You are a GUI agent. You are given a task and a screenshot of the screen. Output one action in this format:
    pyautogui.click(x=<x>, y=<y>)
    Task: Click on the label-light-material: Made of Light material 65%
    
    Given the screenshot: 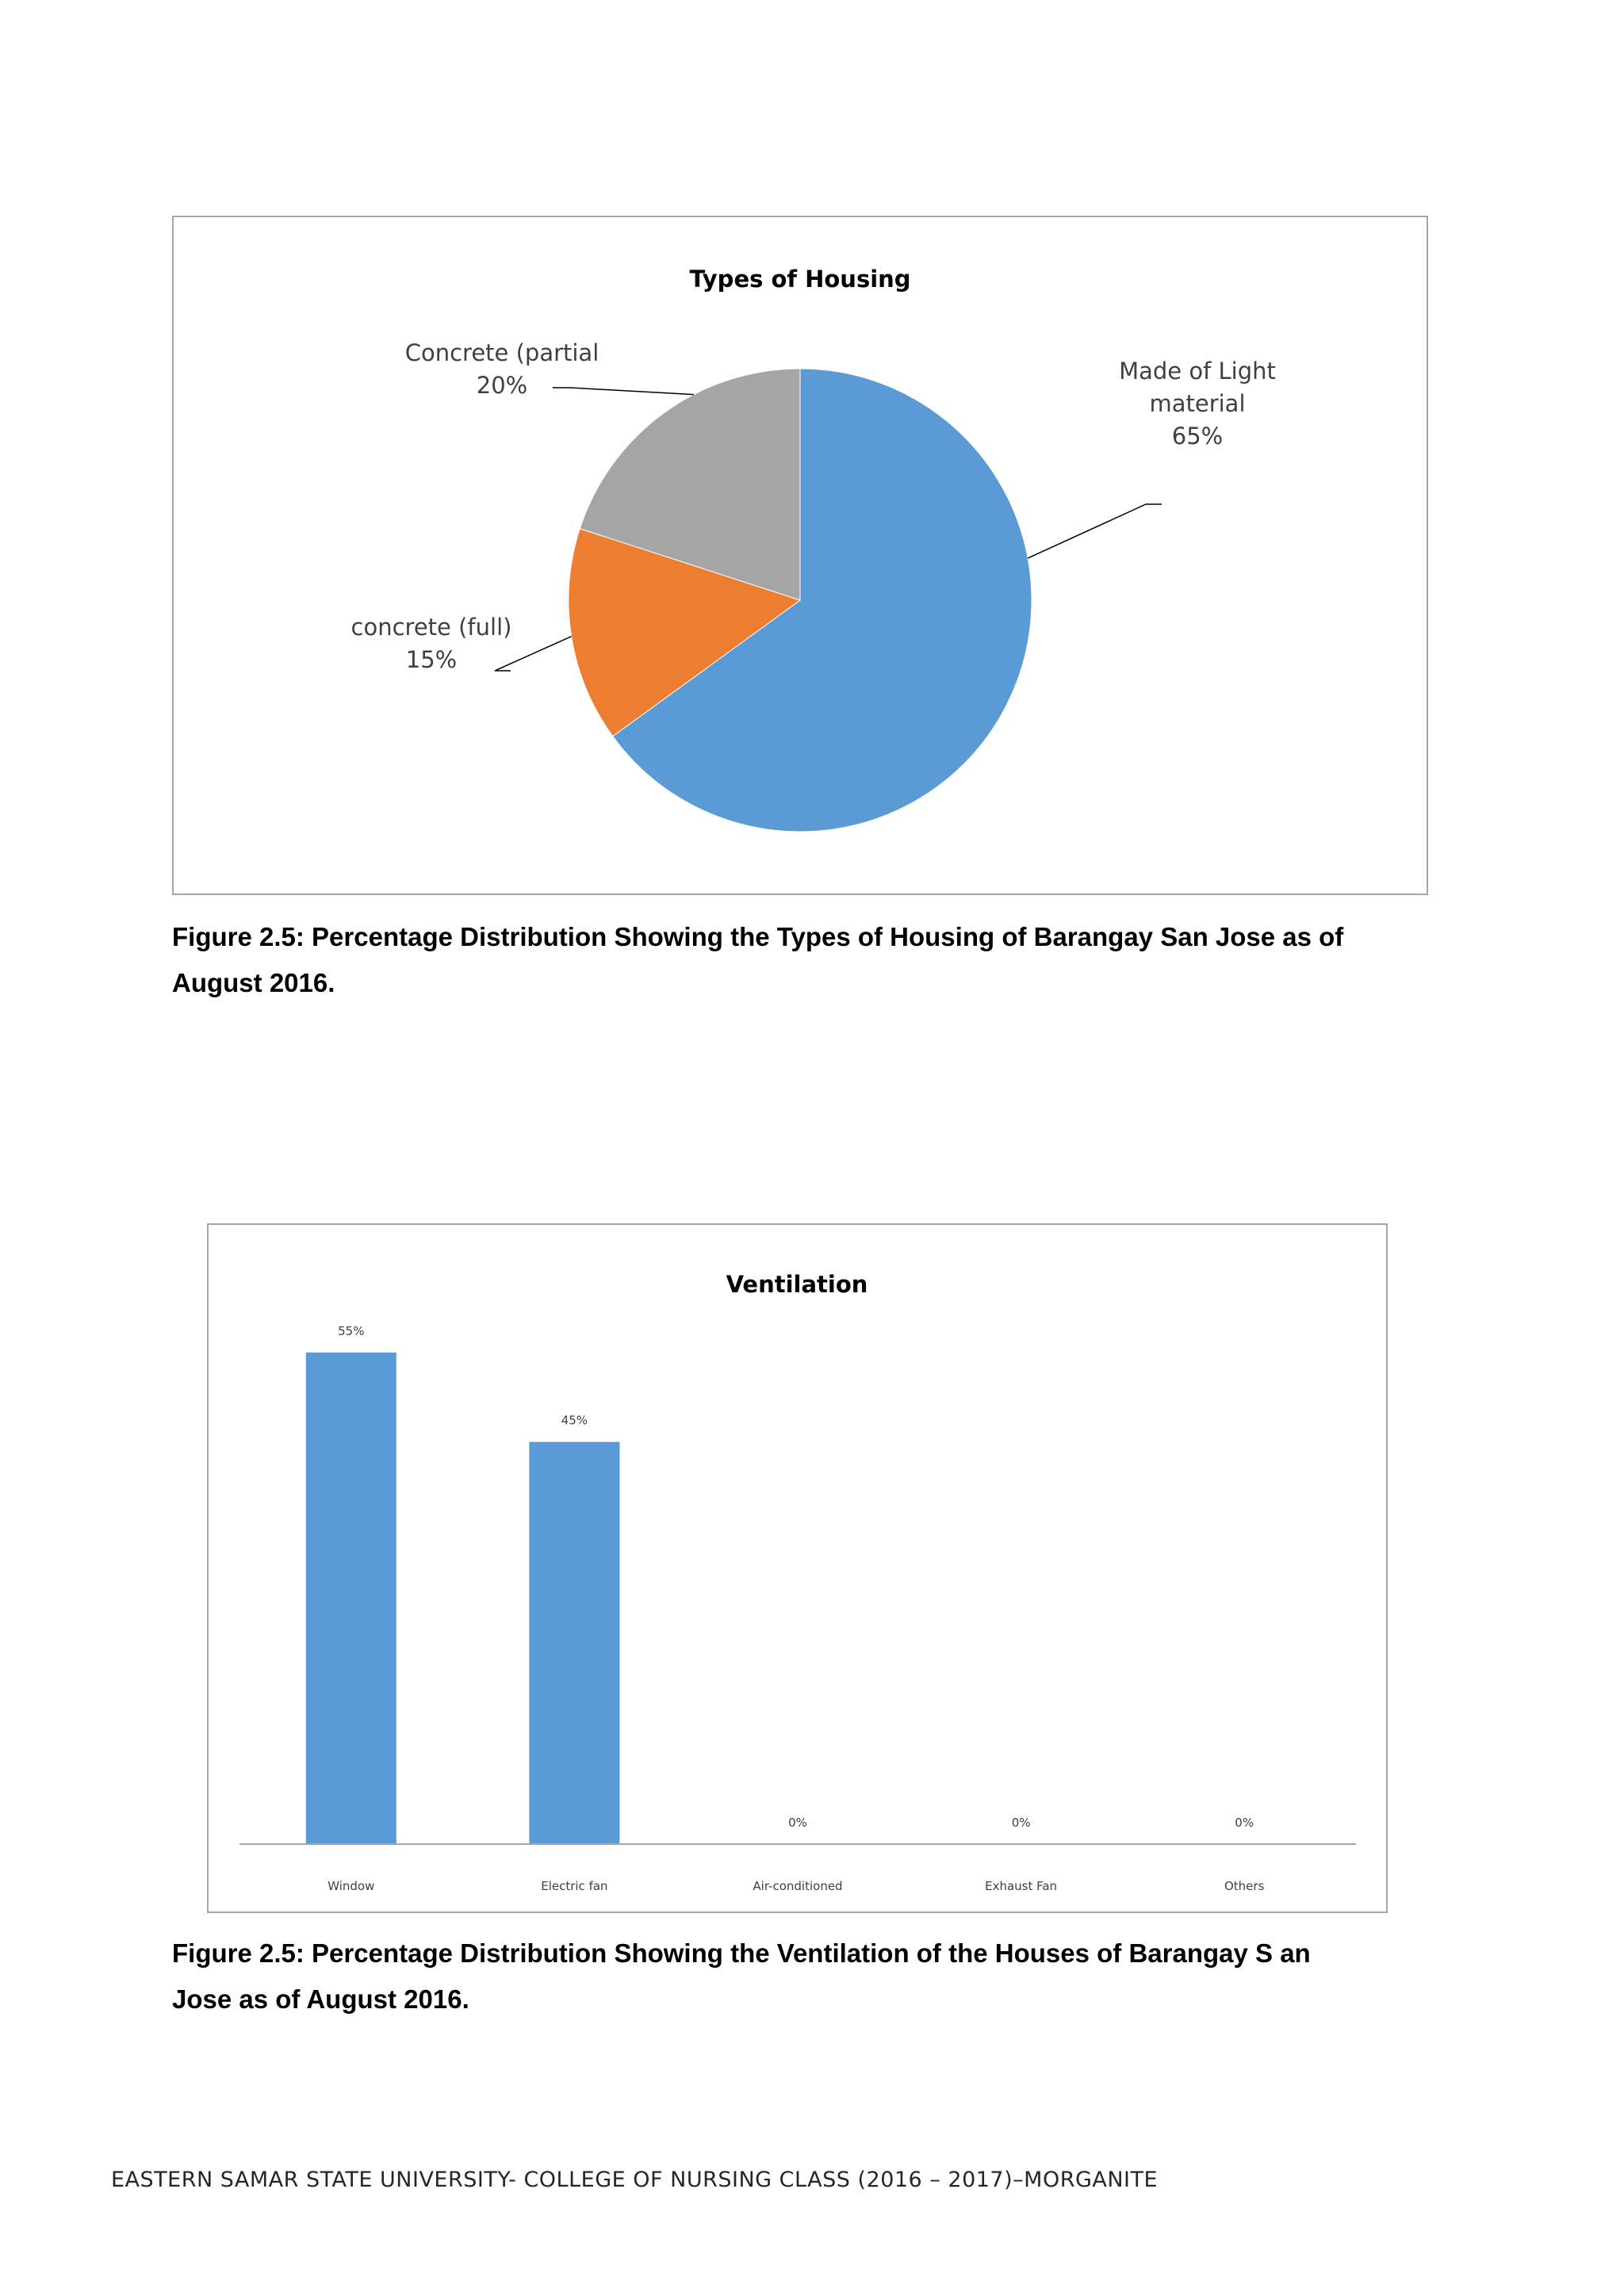 What is the action you would take?
    pyautogui.click(x=1197, y=404)
    